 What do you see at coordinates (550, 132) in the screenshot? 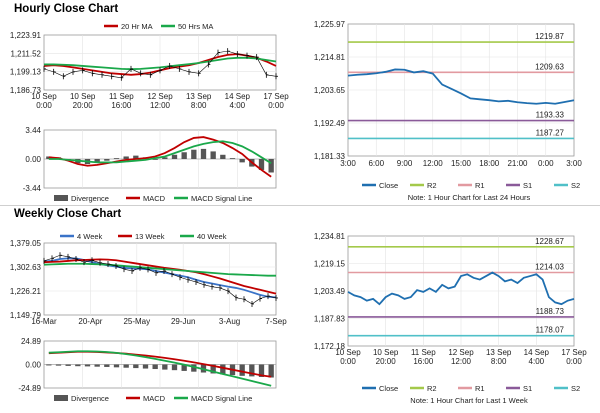
I see `hourly_levels-level-label-s2: 1187.27` at bounding box center [550, 132].